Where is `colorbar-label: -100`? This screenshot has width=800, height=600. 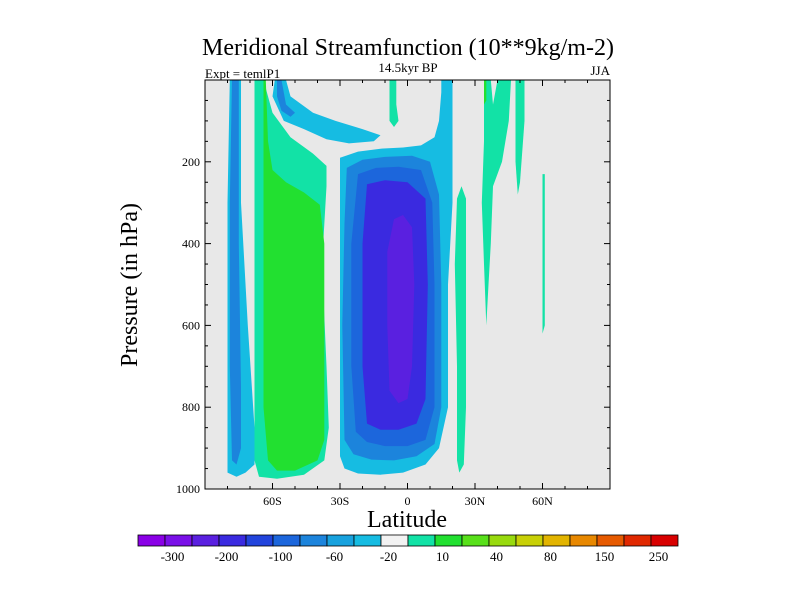 colorbar-label: -100 is located at coordinates (281, 556).